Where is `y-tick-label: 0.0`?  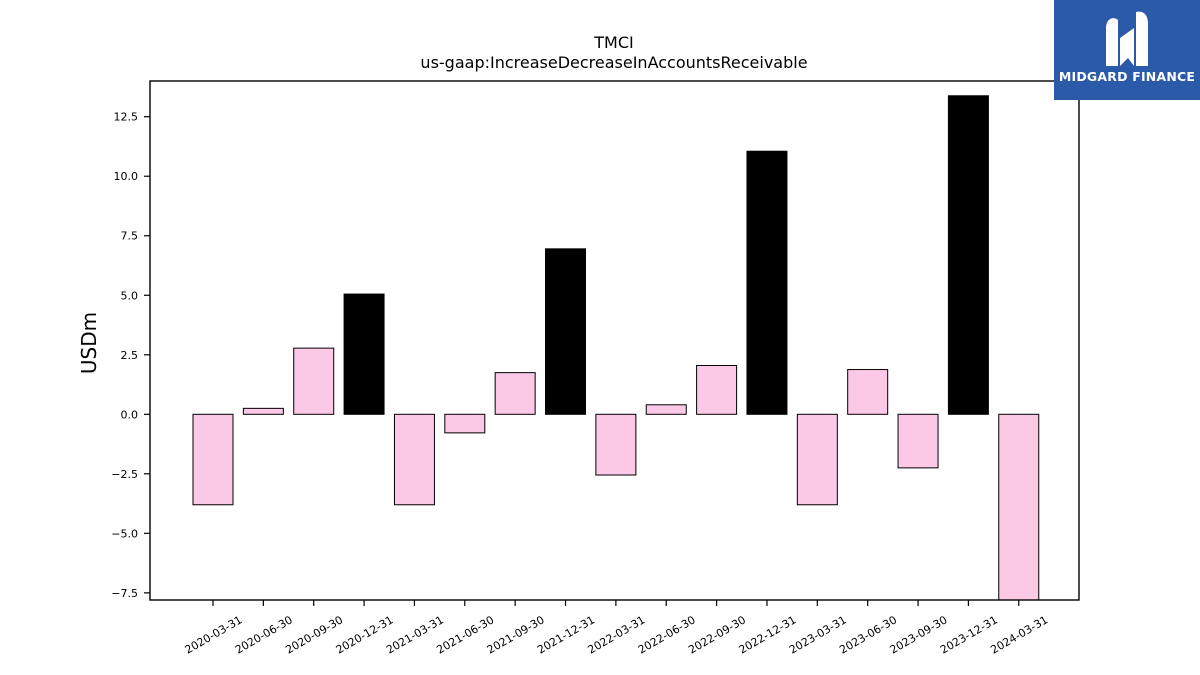 y-tick-label: 0.0 is located at coordinates (130, 414).